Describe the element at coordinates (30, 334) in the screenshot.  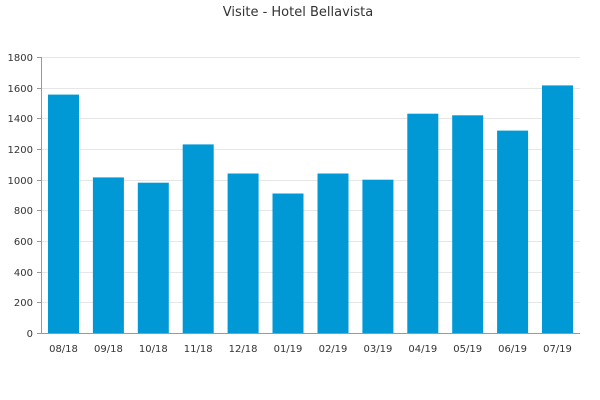
I see `y-tick-label: 0` at that location.